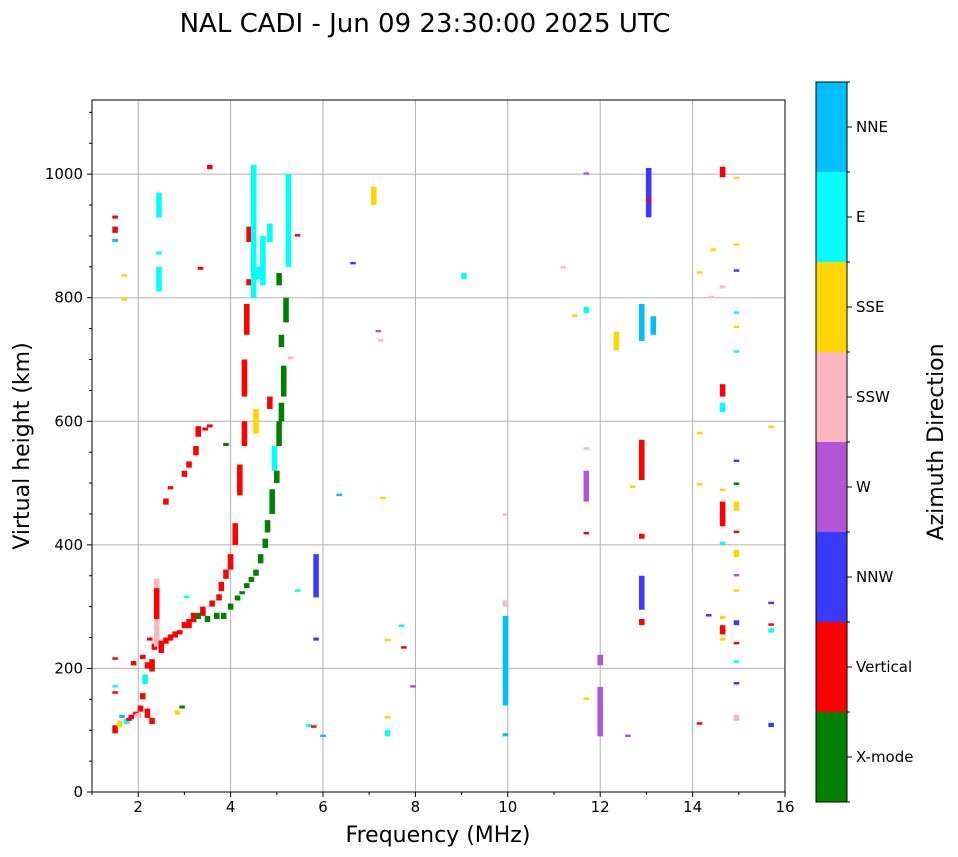 The height and width of the screenshot is (857, 958). What do you see at coordinates (874, 577) in the screenshot?
I see `colorbar-tick-label: NNW` at bounding box center [874, 577].